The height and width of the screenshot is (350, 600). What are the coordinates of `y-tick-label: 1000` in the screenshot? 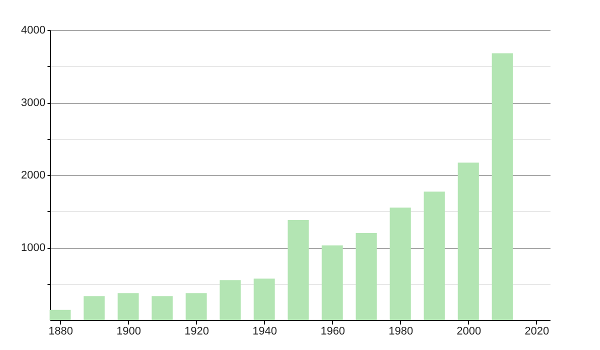 It's located at (33, 248).